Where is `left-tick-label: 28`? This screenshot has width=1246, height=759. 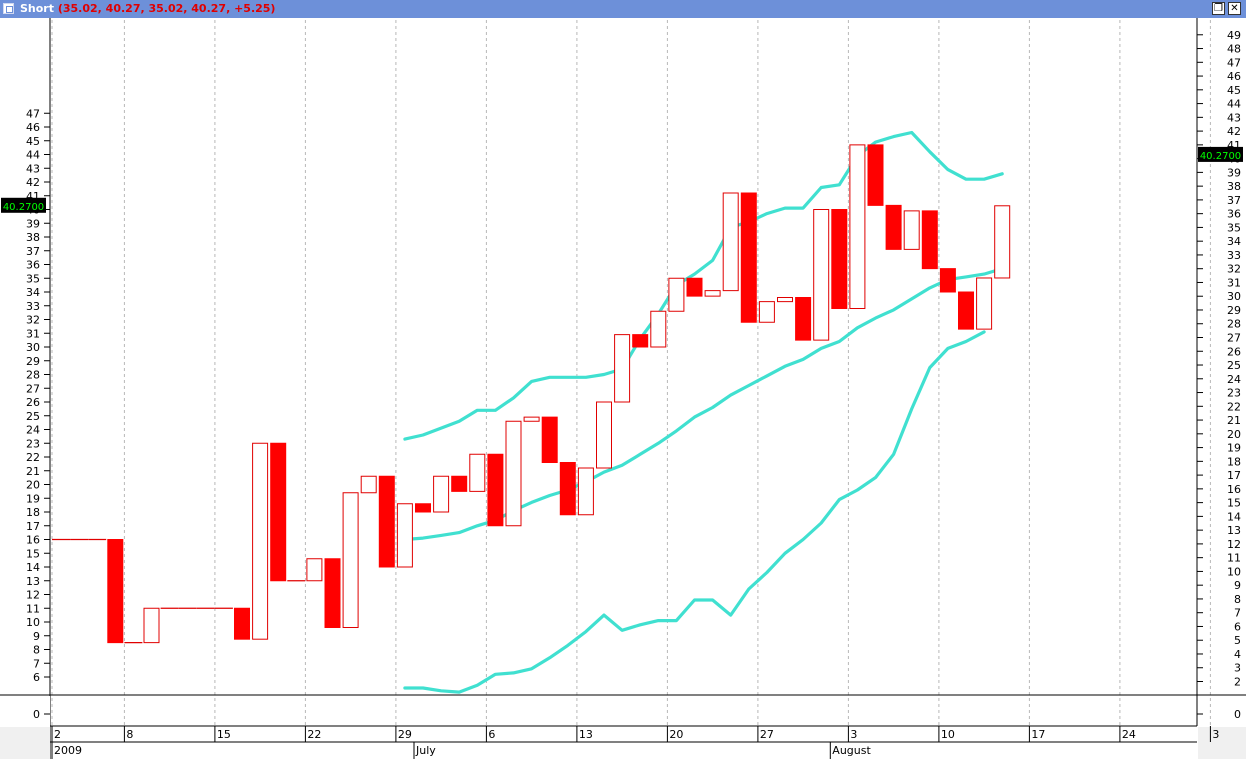
left-tick-label: 28 is located at coordinates (33, 375).